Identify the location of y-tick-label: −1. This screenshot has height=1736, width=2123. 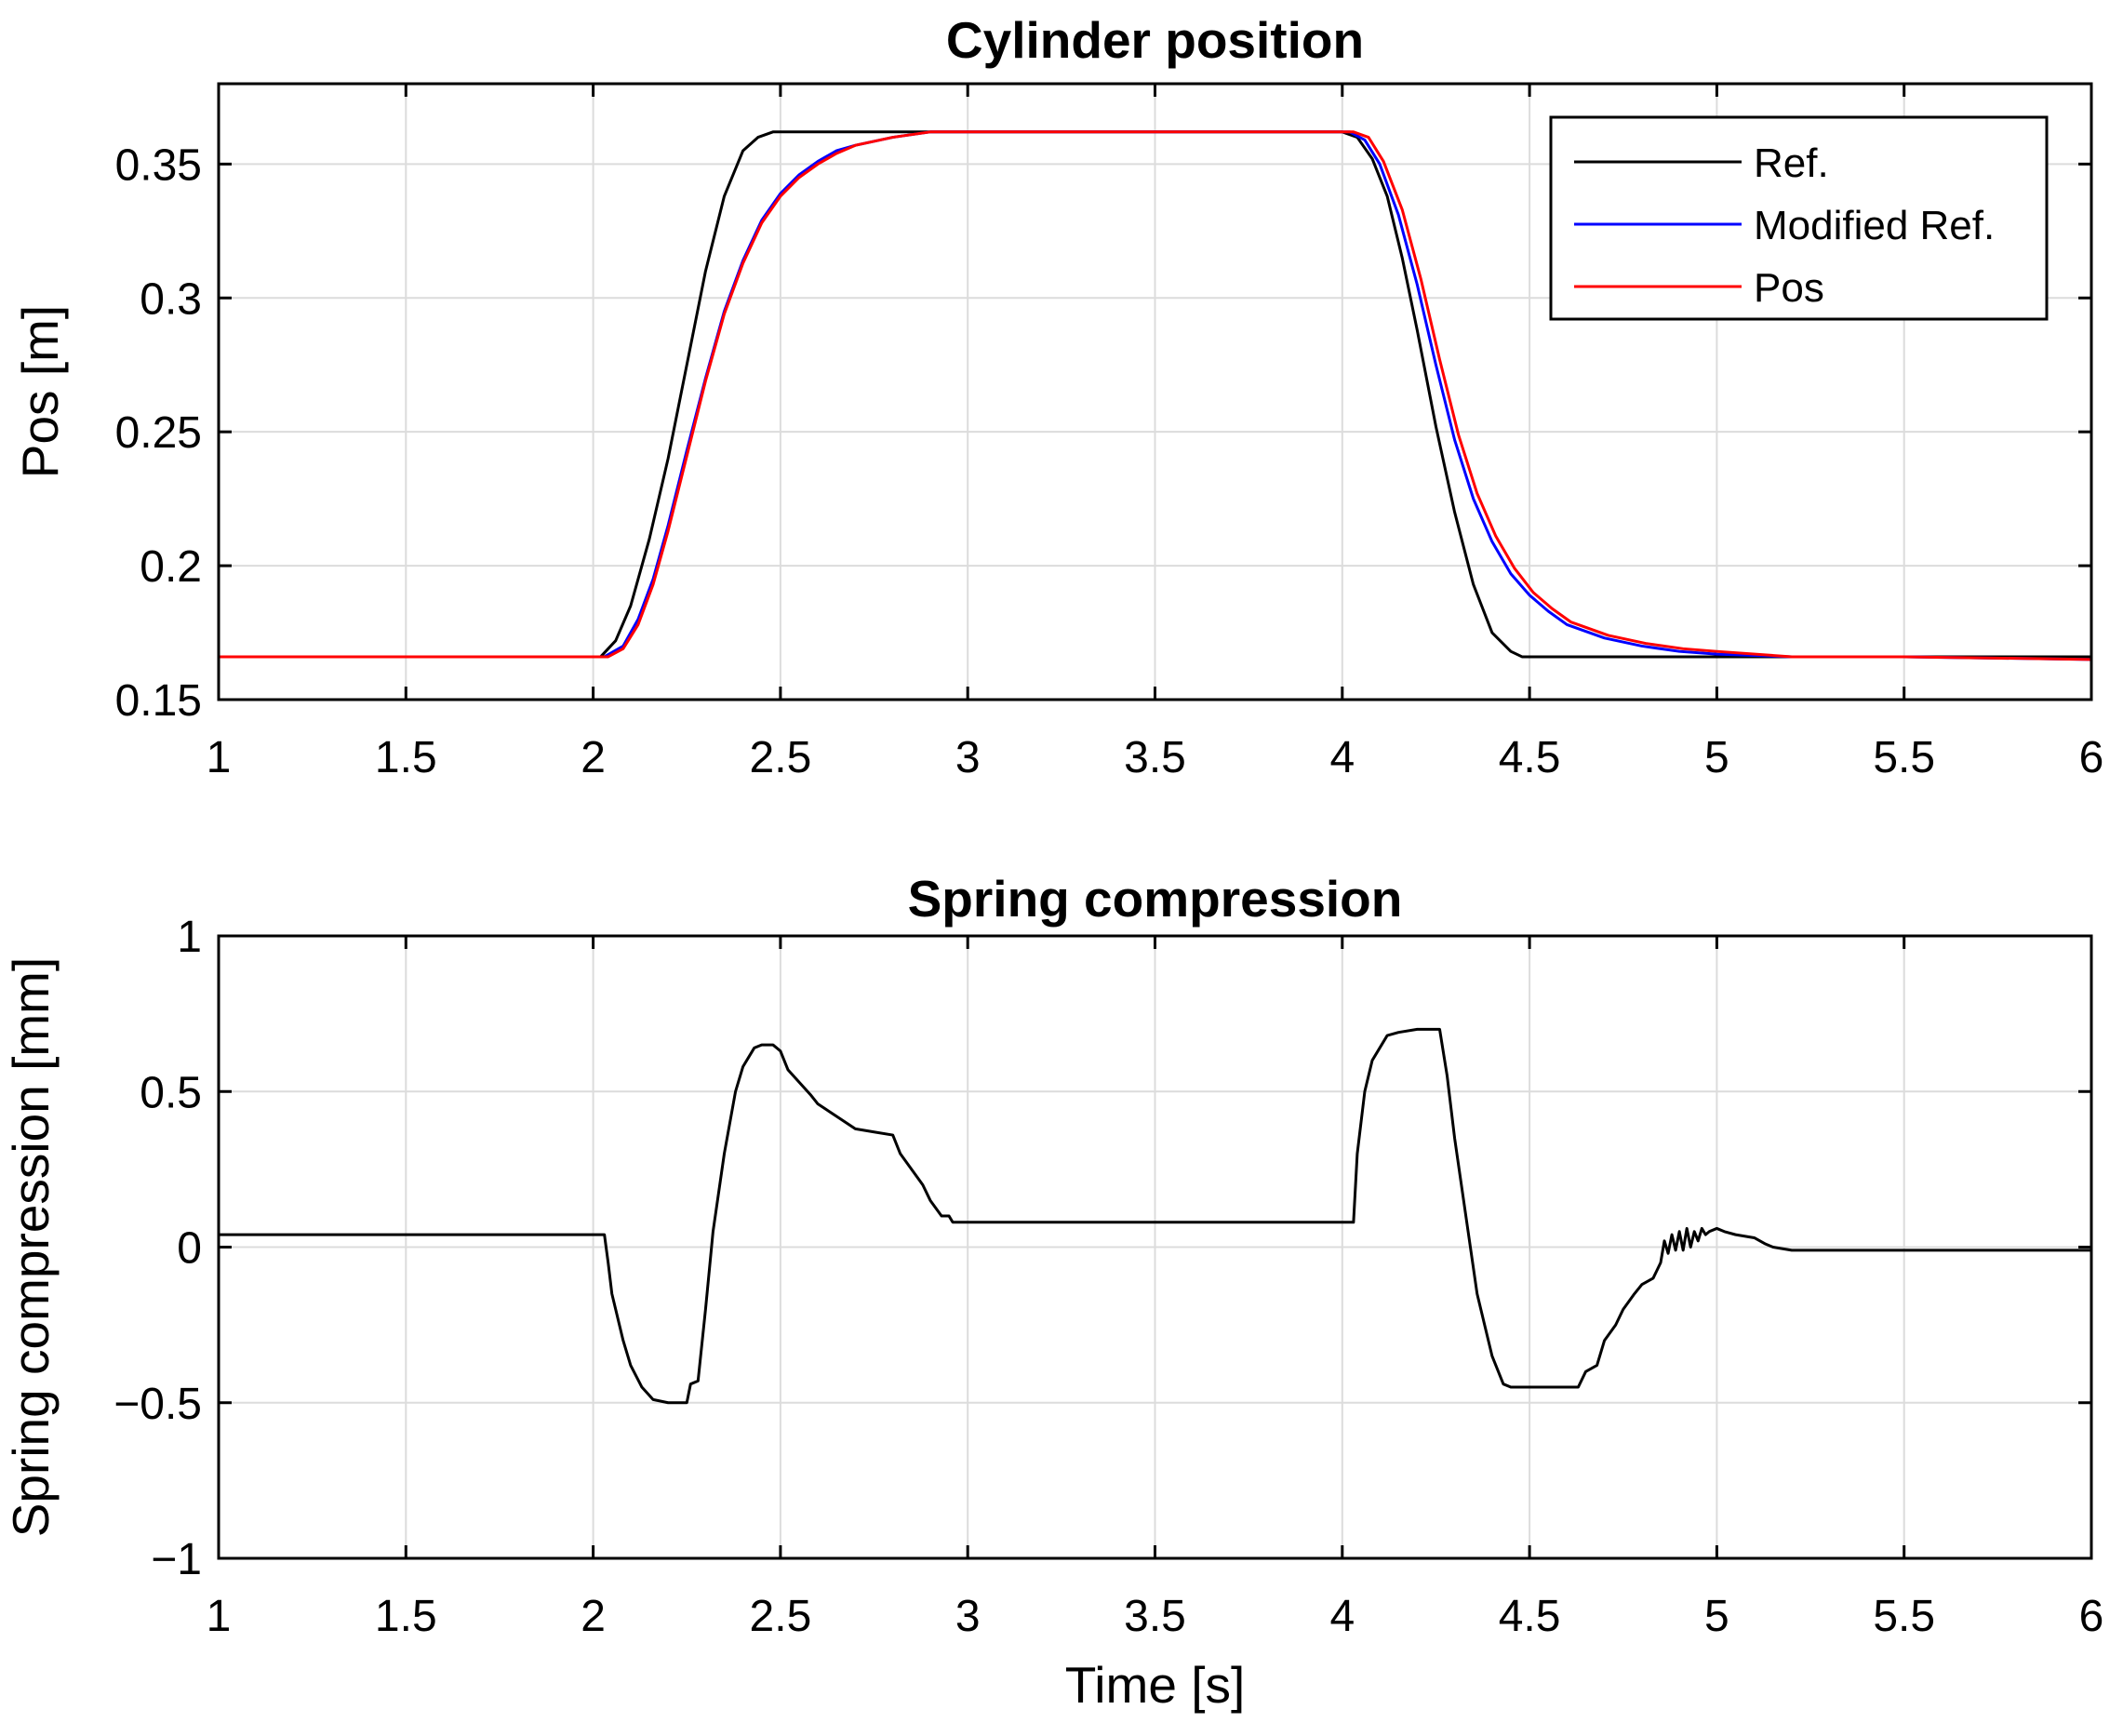
(176, 1559).